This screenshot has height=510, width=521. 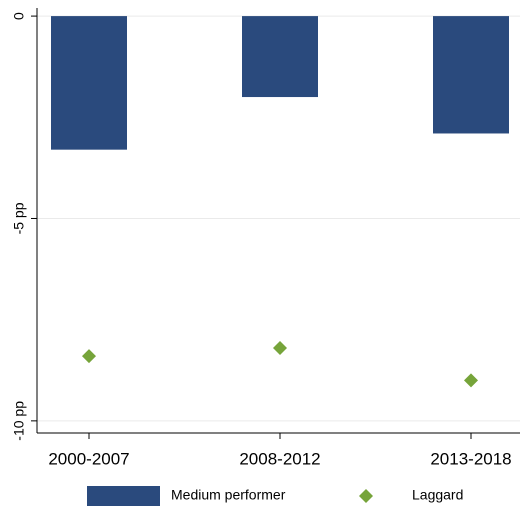 I want to click on x-tick-label: 2000-2007, so click(x=88, y=458).